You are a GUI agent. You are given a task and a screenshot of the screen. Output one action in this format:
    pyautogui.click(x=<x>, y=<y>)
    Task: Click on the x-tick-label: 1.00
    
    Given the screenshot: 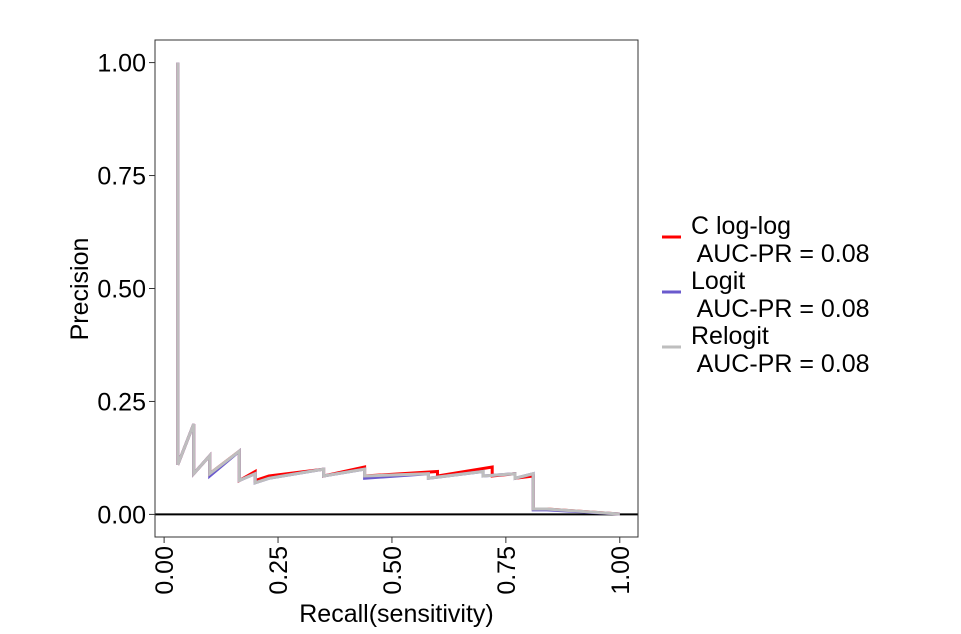 What is the action you would take?
    pyautogui.click(x=621, y=570)
    